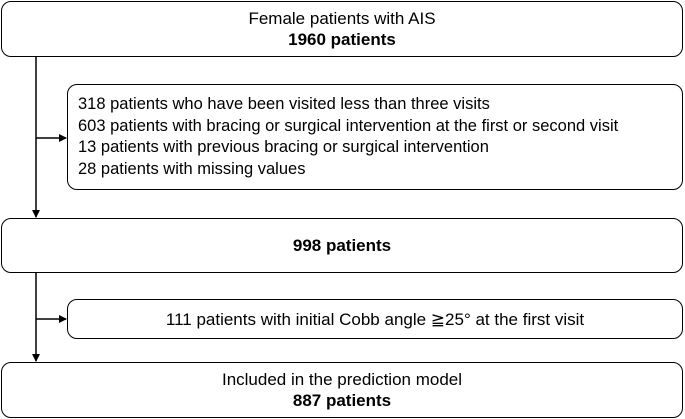 This screenshot has height=419, width=685. Describe the element at coordinates (342, 39) in the screenshot. I see `start-count: 1960 patients` at that location.